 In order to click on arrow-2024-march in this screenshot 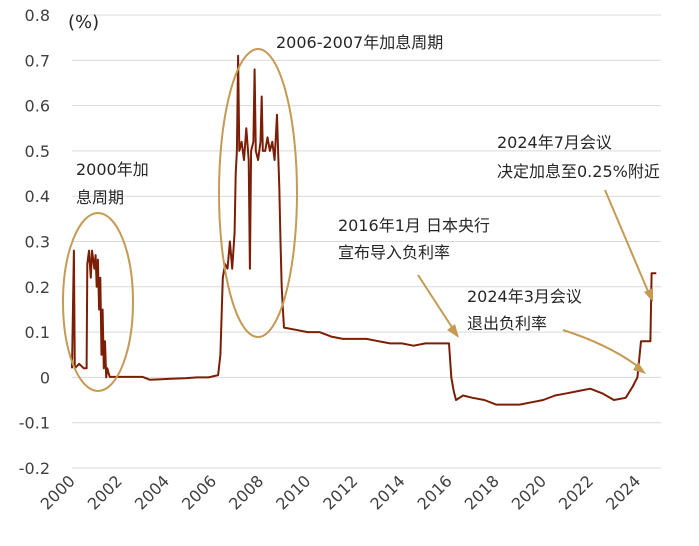, I will do `click(604, 351)`.